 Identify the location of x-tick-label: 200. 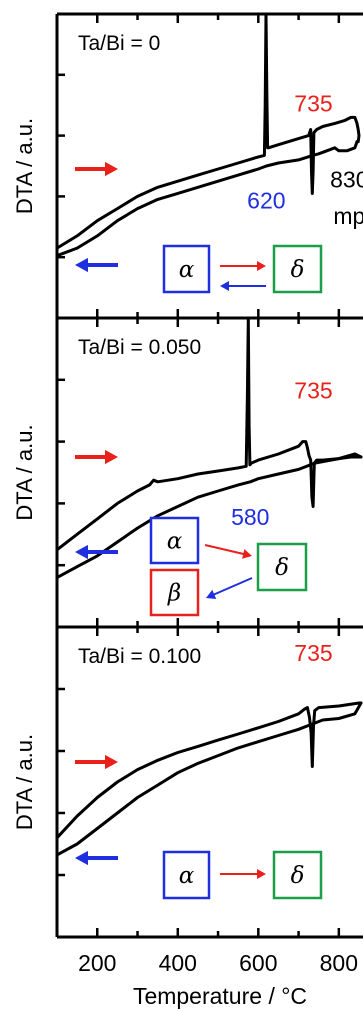
(97, 963).